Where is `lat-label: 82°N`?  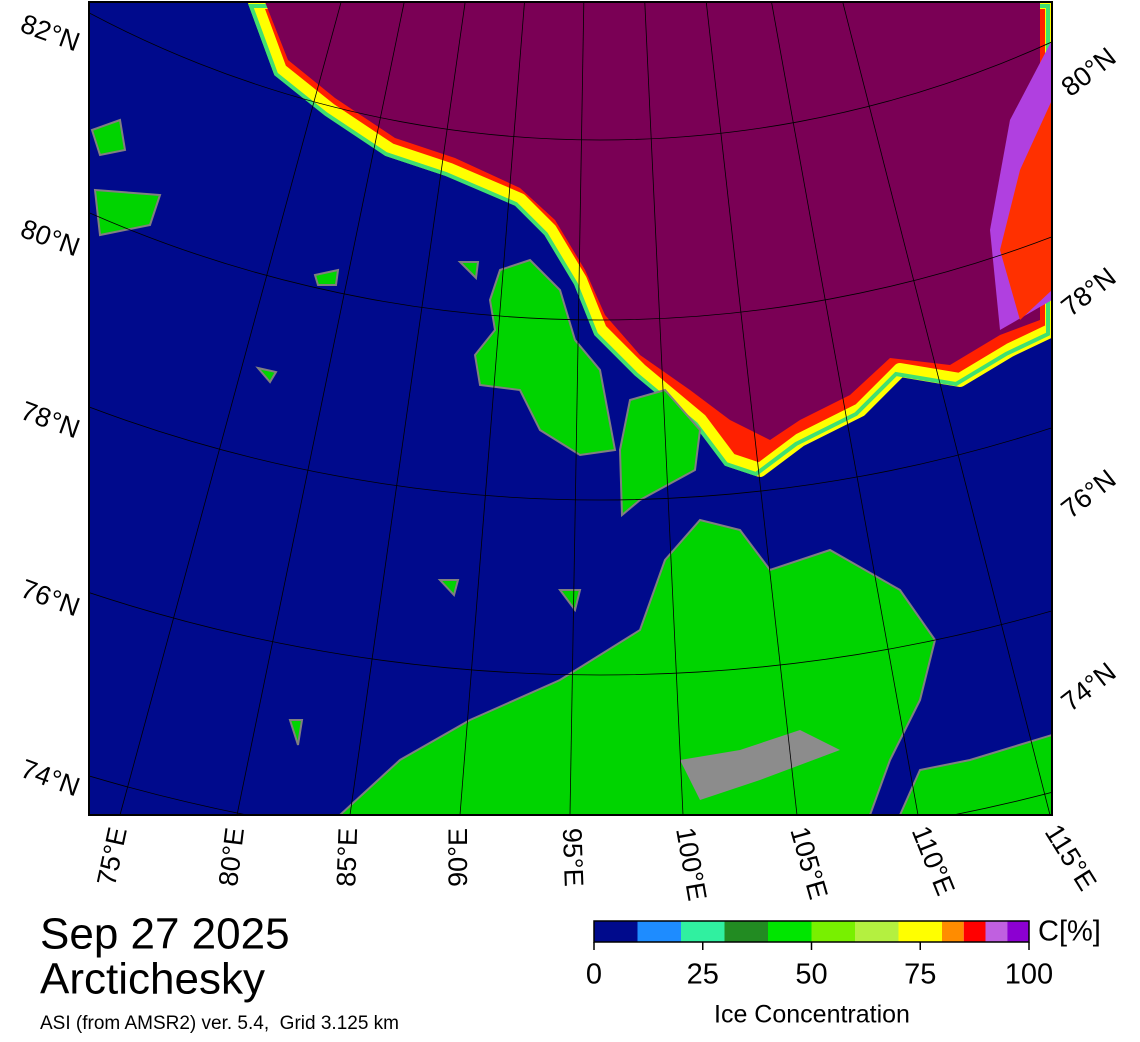
lat-label: 82°N is located at coordinates (50, 33).